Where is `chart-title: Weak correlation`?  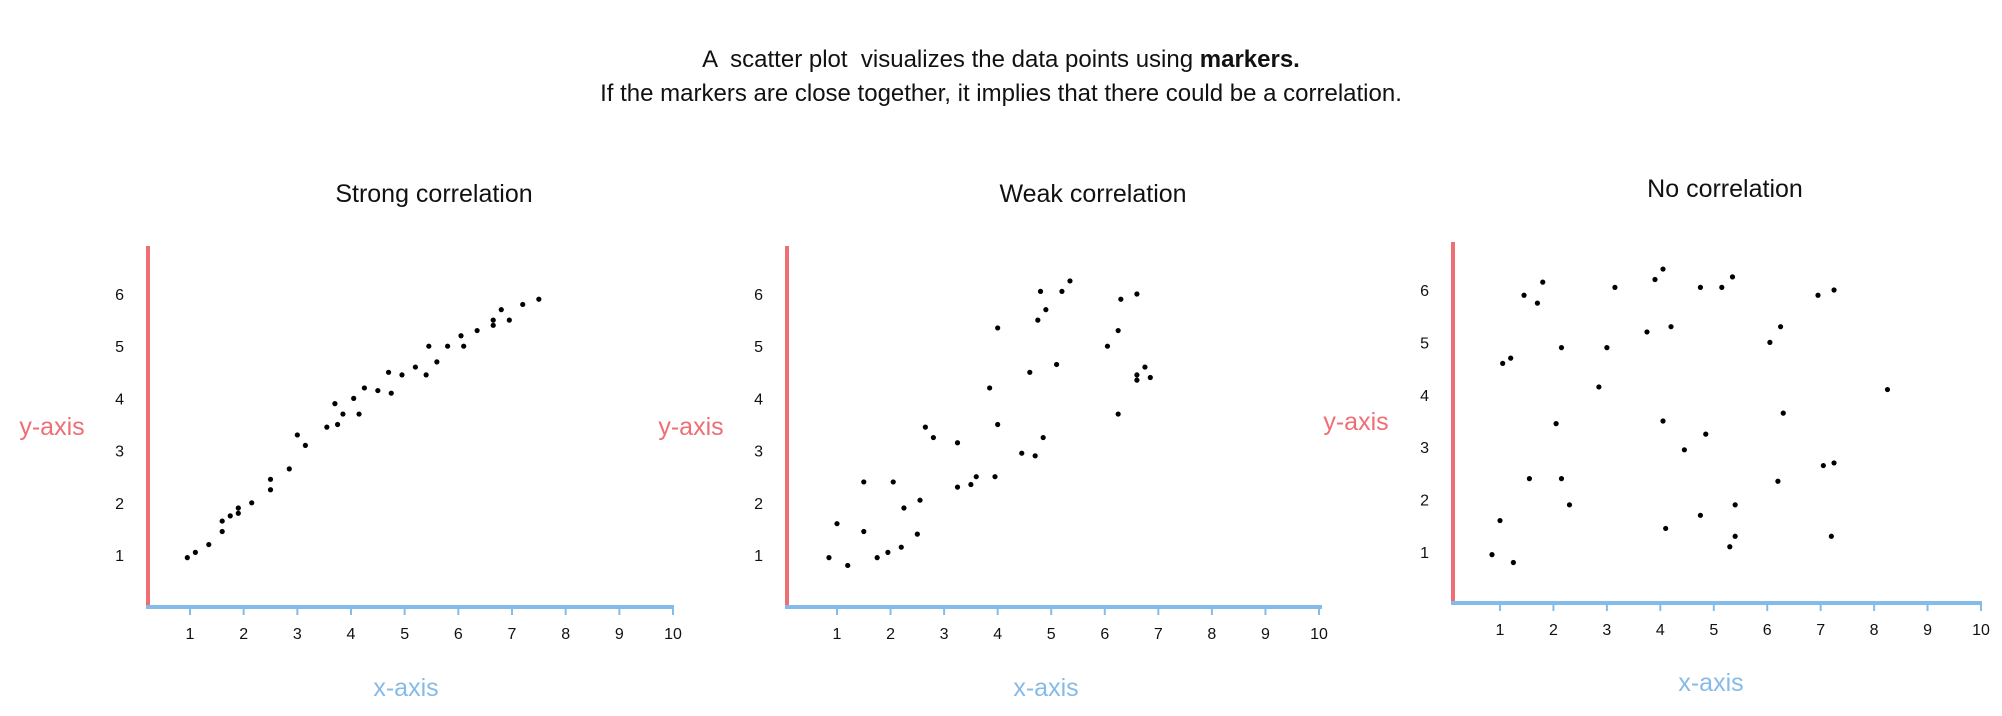
chart-title: Weak correlation is located at coordinates (1092, 194).